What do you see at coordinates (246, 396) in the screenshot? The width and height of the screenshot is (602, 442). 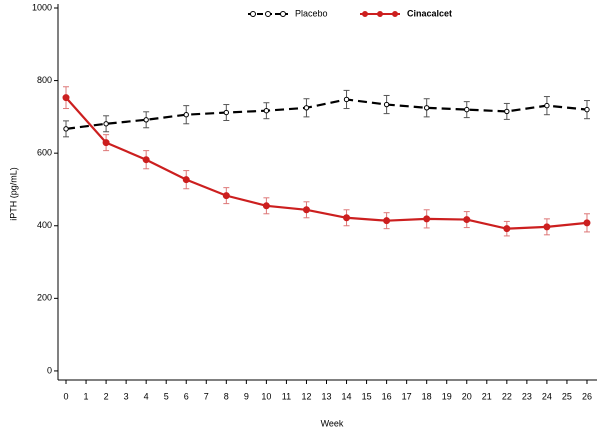 I see `x-tick-label: 9` at bounding box center [246, 396].